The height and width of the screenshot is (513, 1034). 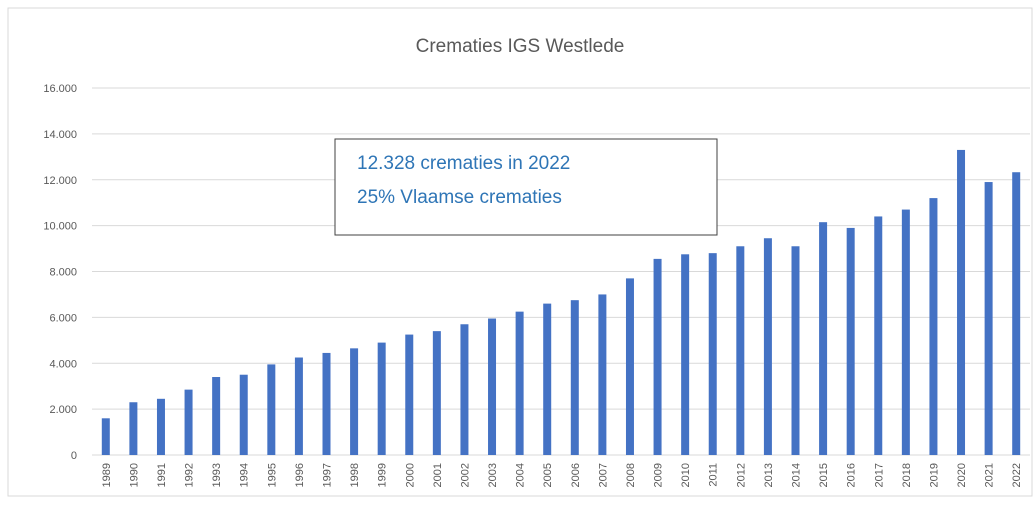 I want to click on x-tick-label: 2010, so click(x=686, y=475).